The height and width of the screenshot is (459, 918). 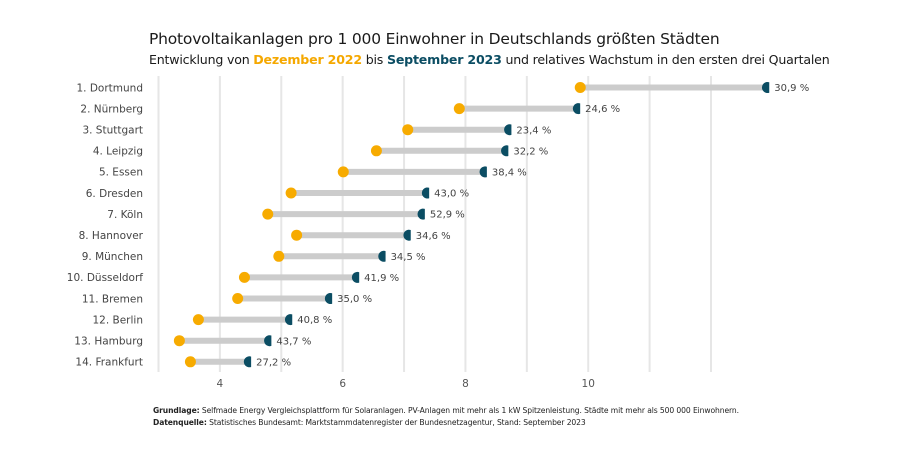 What do you see at coordinates (273, 362) in the screenshot?
I see `growth-label: 27,2 %` at bounding box center [273, 362].